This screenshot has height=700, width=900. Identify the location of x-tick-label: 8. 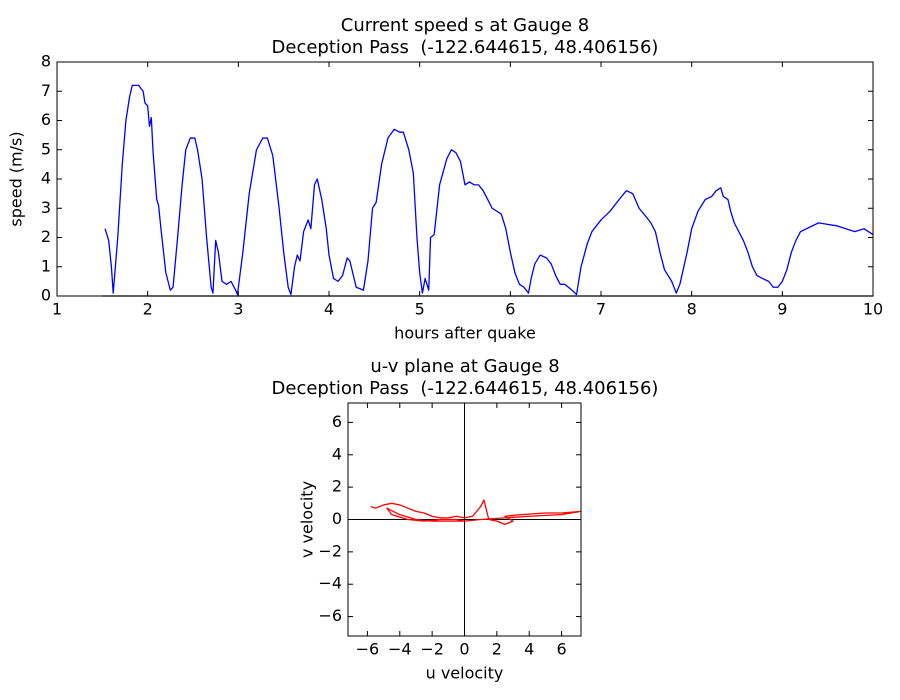
(692, 309).